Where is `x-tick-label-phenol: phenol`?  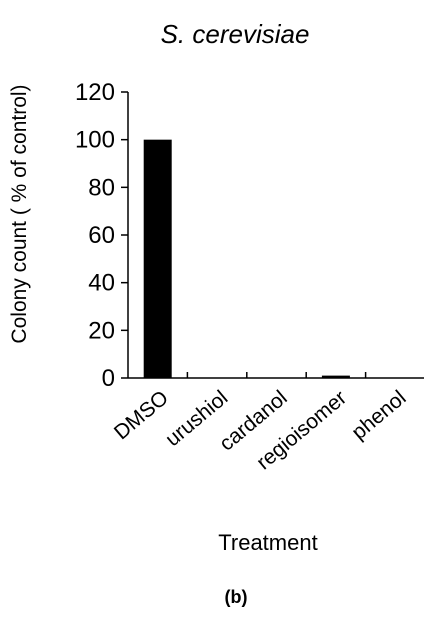 x-tick-label-phenol: phenol is located at coordinates (378, 415).